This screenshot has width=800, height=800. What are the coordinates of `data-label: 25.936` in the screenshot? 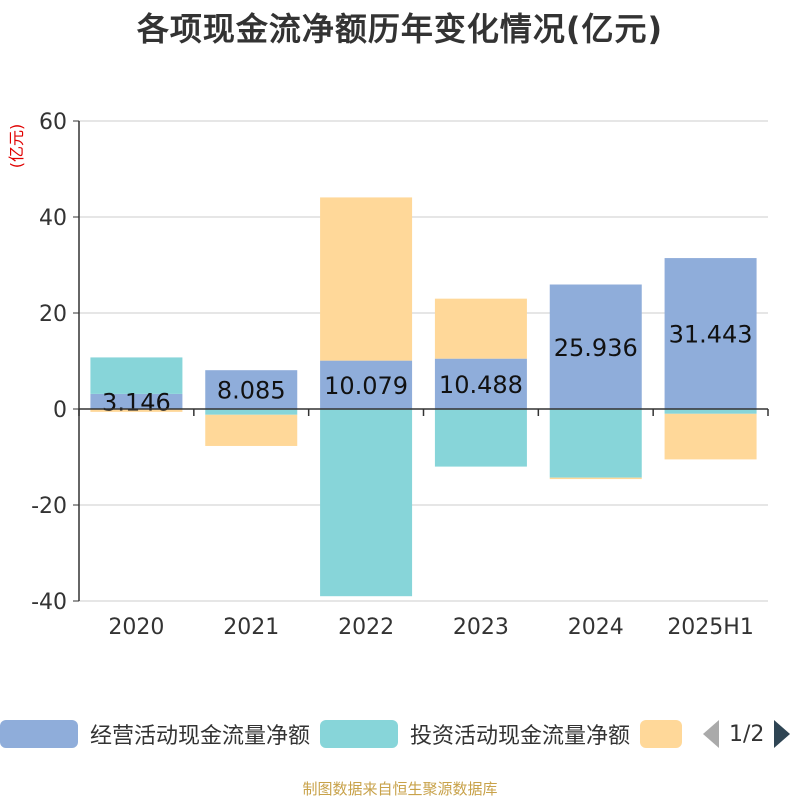 It's located at (596, 348).